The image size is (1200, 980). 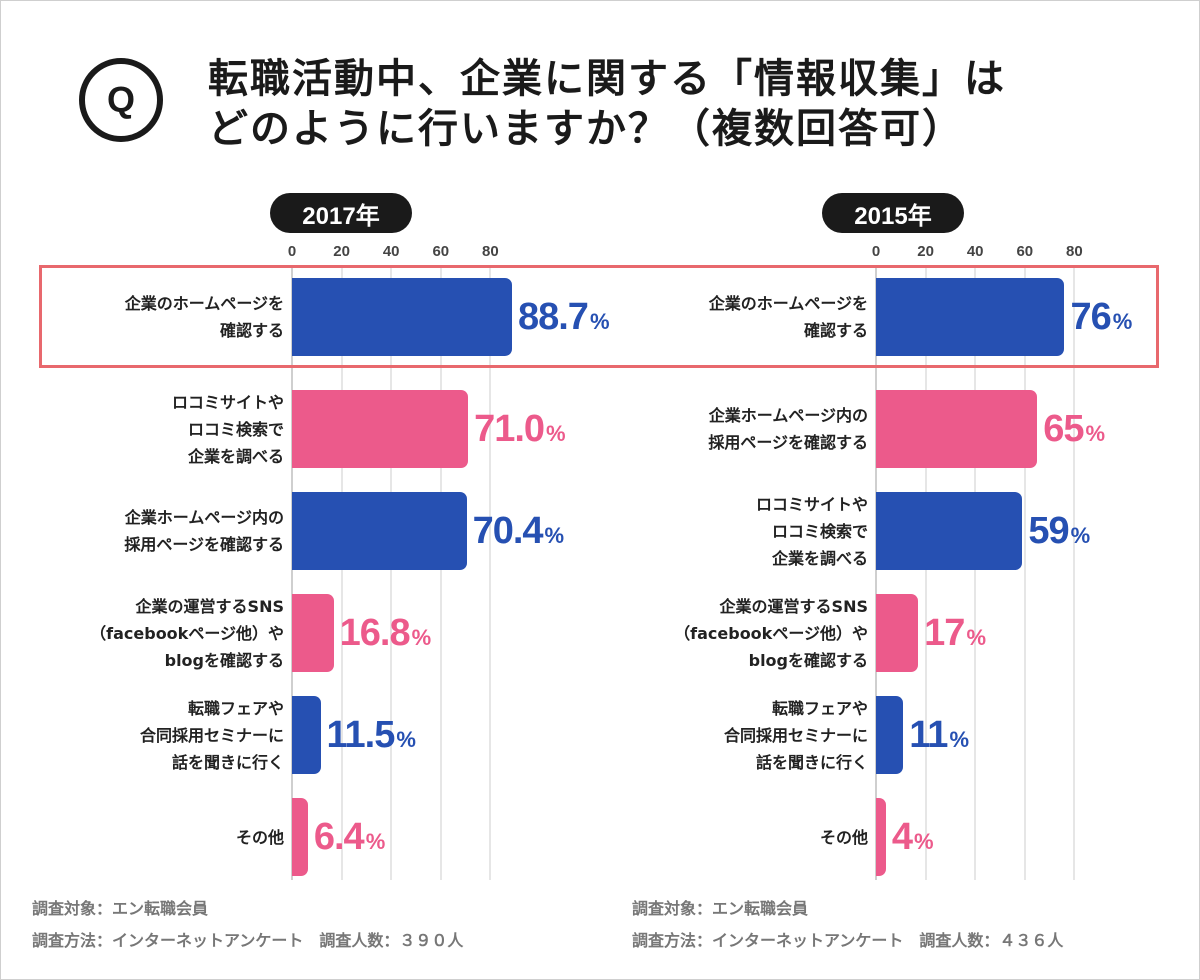 I want to click on value-label: 71.0%, so click(x=520, y=429).